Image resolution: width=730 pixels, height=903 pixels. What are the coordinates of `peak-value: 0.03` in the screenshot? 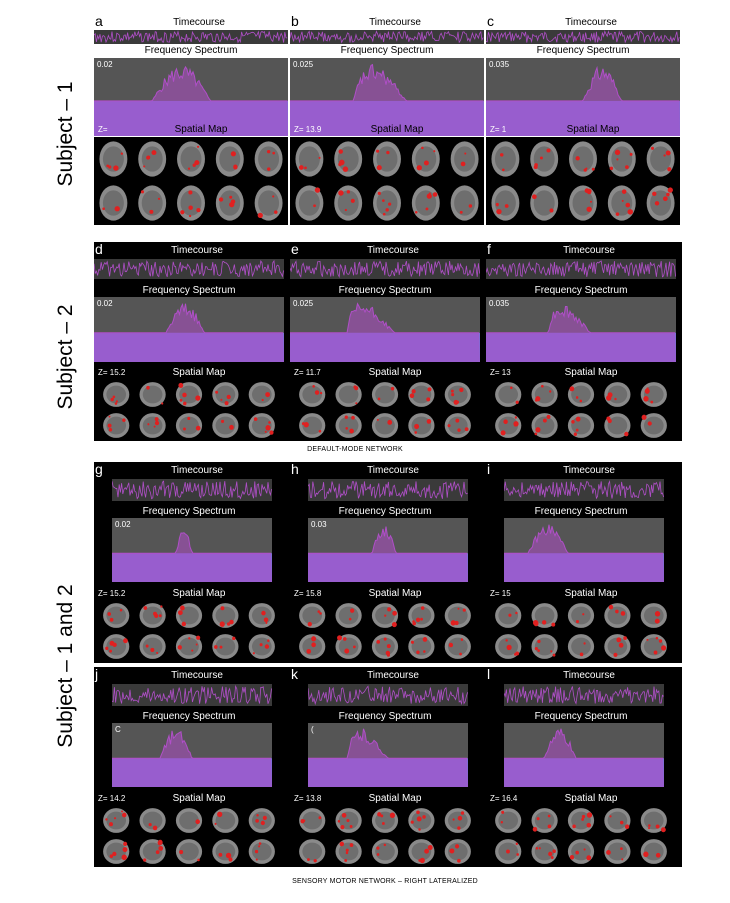 It's located at (319, 524).